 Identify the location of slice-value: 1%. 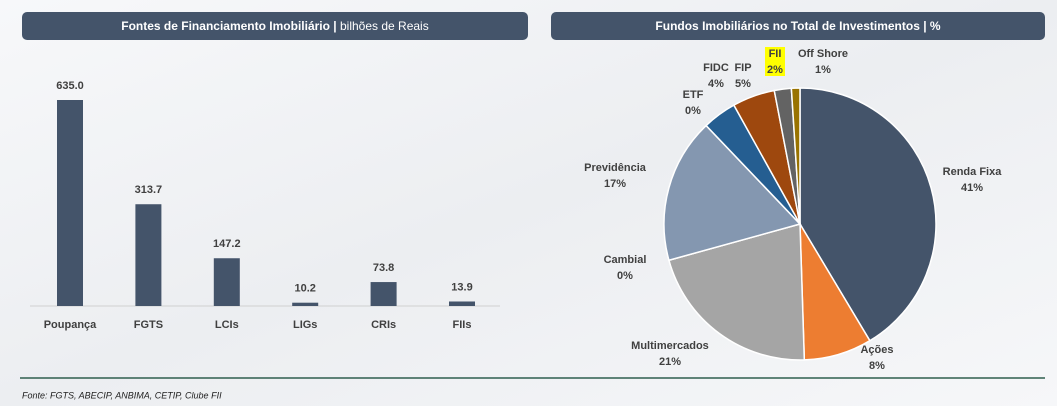
(823, 70).